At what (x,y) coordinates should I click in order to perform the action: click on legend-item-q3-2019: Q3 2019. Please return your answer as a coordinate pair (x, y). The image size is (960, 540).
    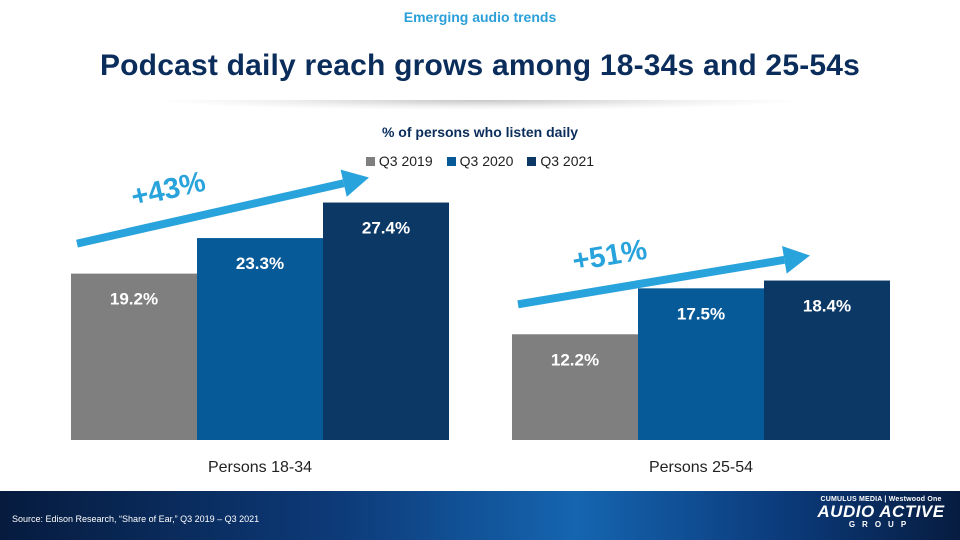
    Looking at the image, I should click on (399, 161).